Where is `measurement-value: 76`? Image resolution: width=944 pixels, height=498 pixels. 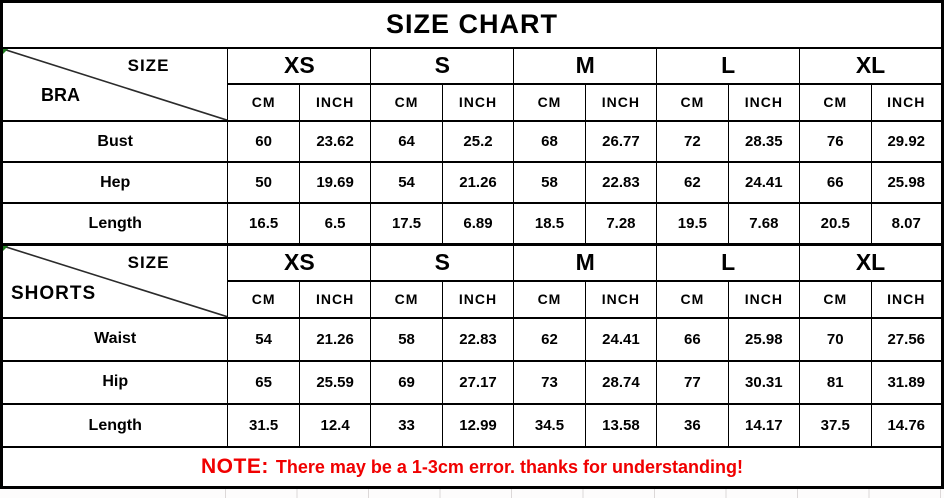
measurement-value: 76 is located at coordinates (835, 141).